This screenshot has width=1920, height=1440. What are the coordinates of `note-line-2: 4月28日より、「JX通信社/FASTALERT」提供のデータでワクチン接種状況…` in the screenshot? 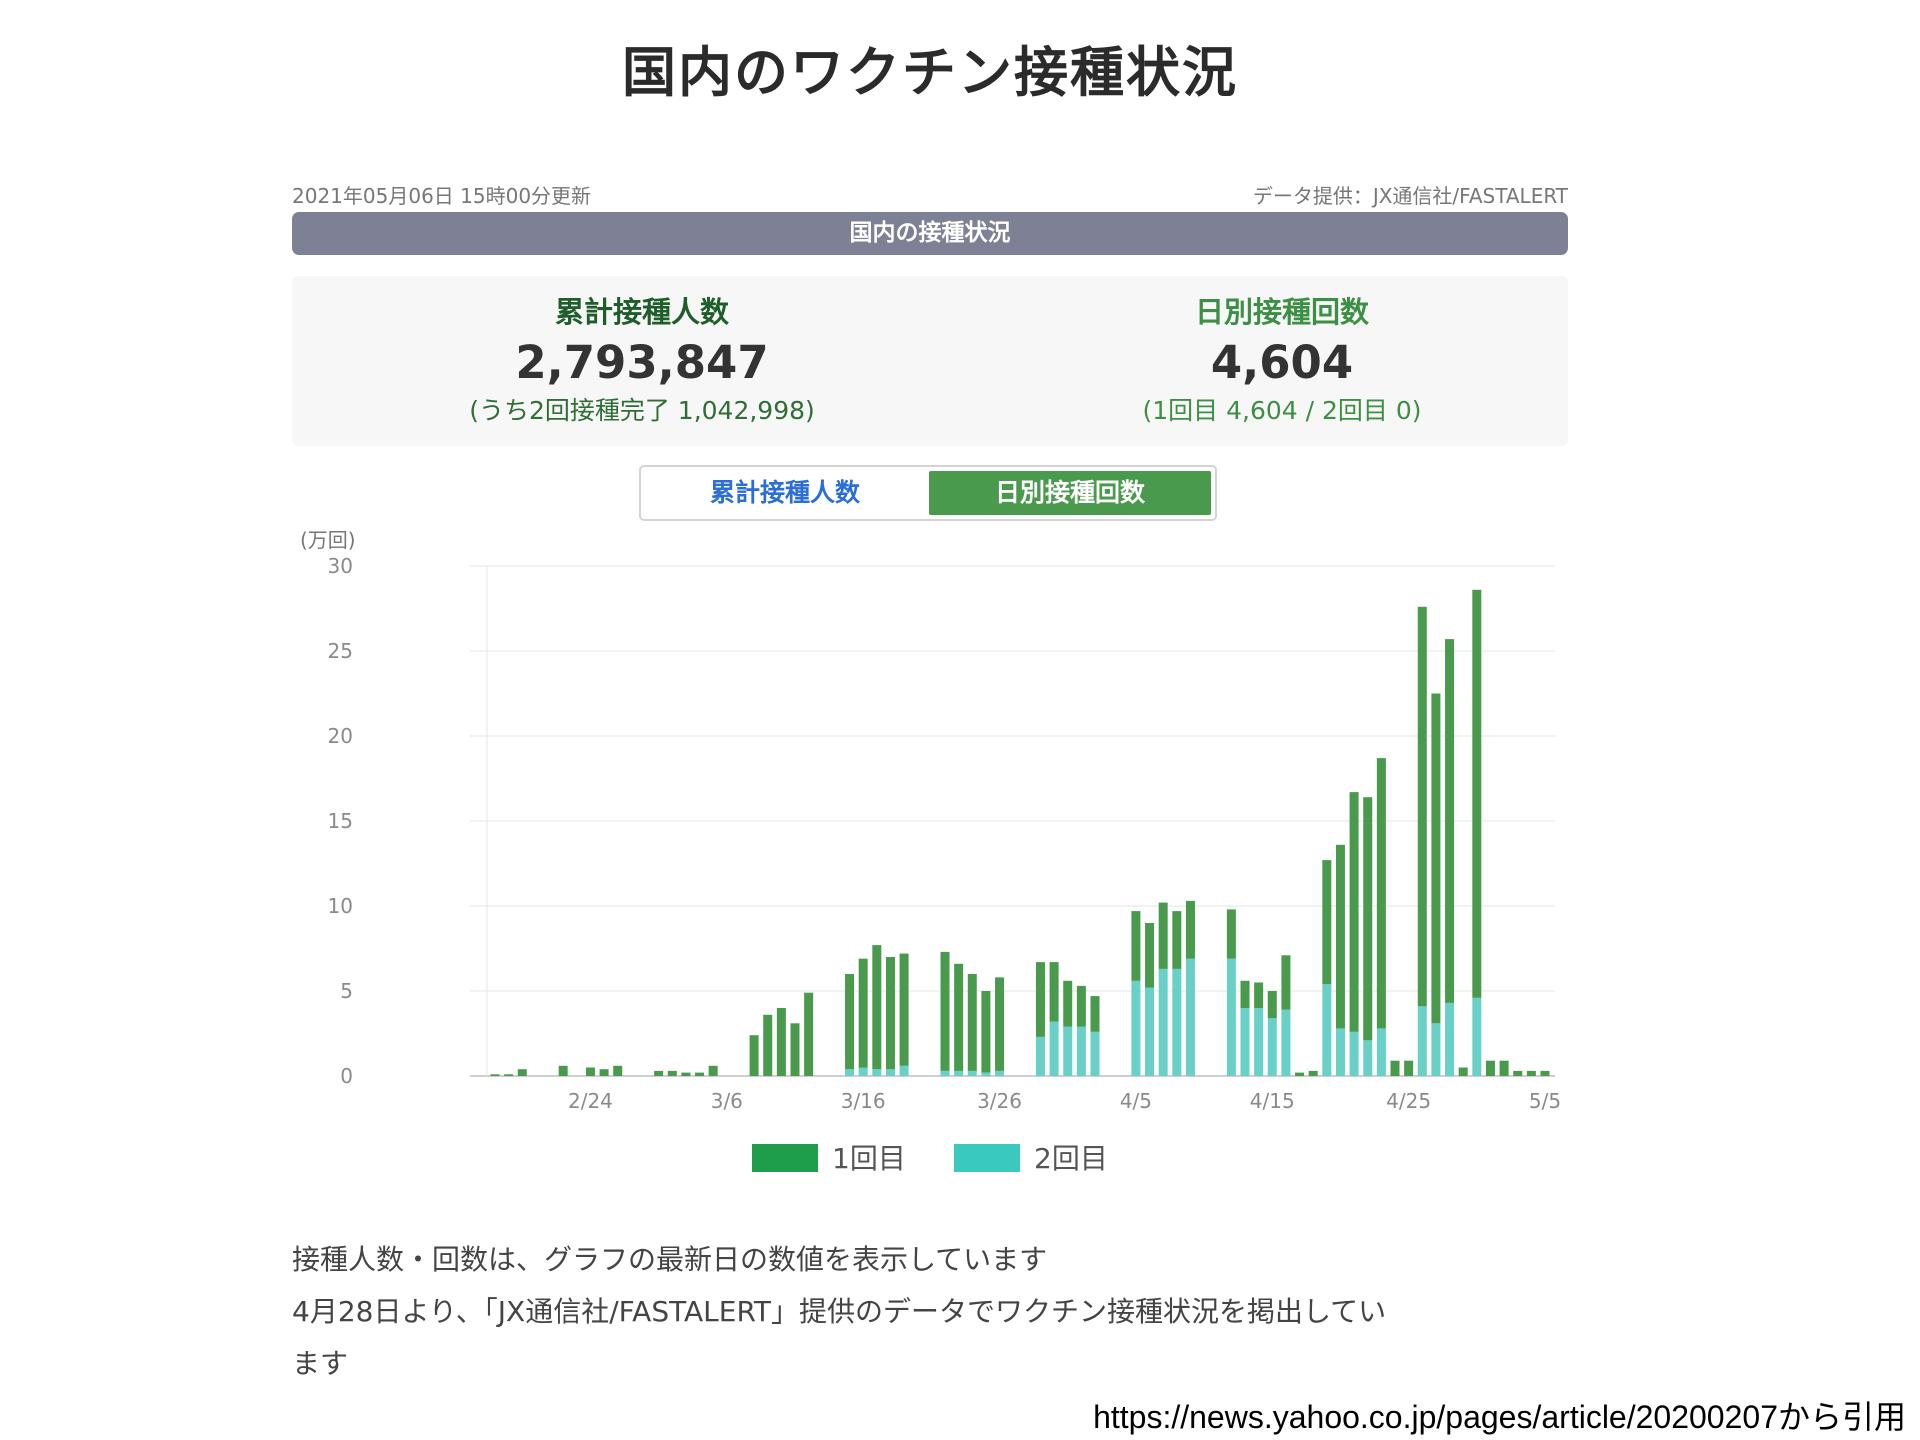 It's located at (839, 1311).